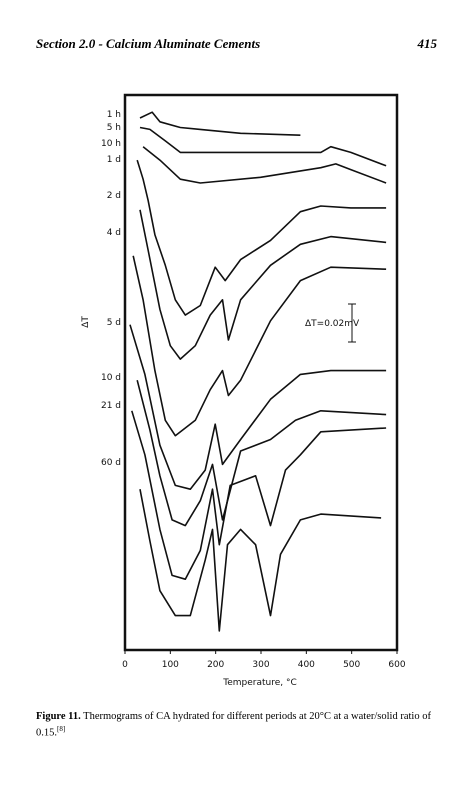  What do you see at coordinates (351, 665) in the screenshot?
I see `x-tick-label: 500` at bounding box center [351, 665].